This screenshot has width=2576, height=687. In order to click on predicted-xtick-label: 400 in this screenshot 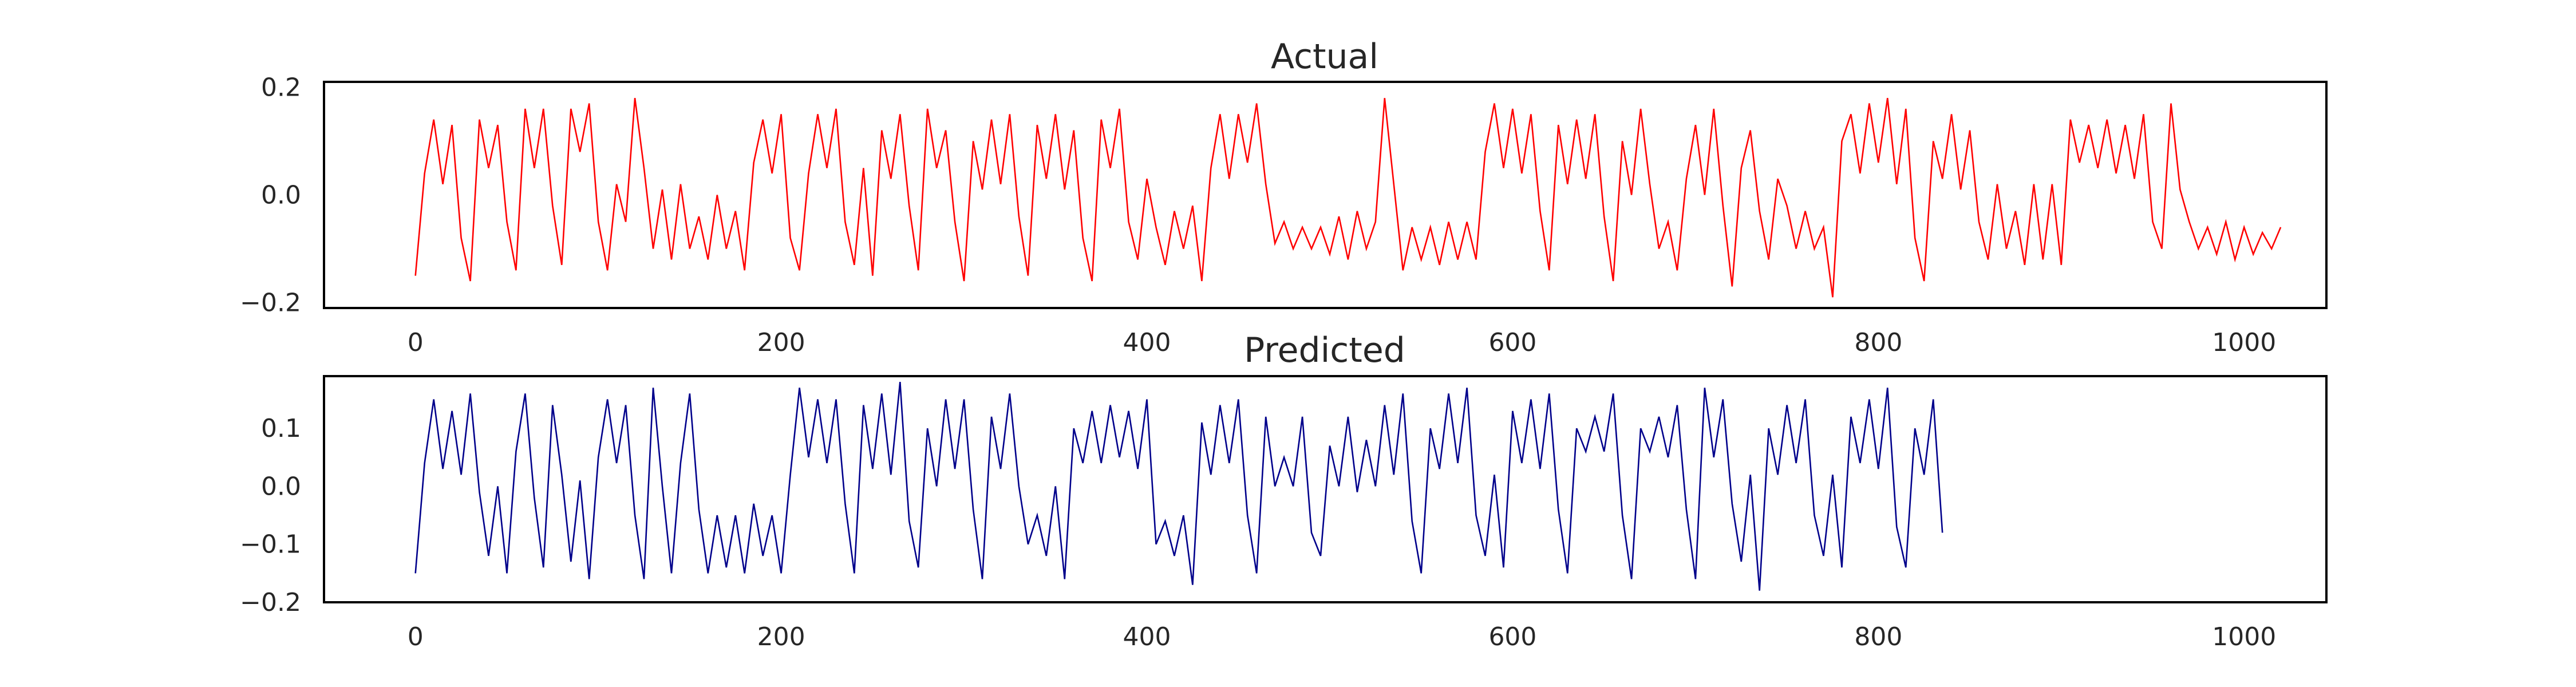, I will do `click(1147, 637)`.